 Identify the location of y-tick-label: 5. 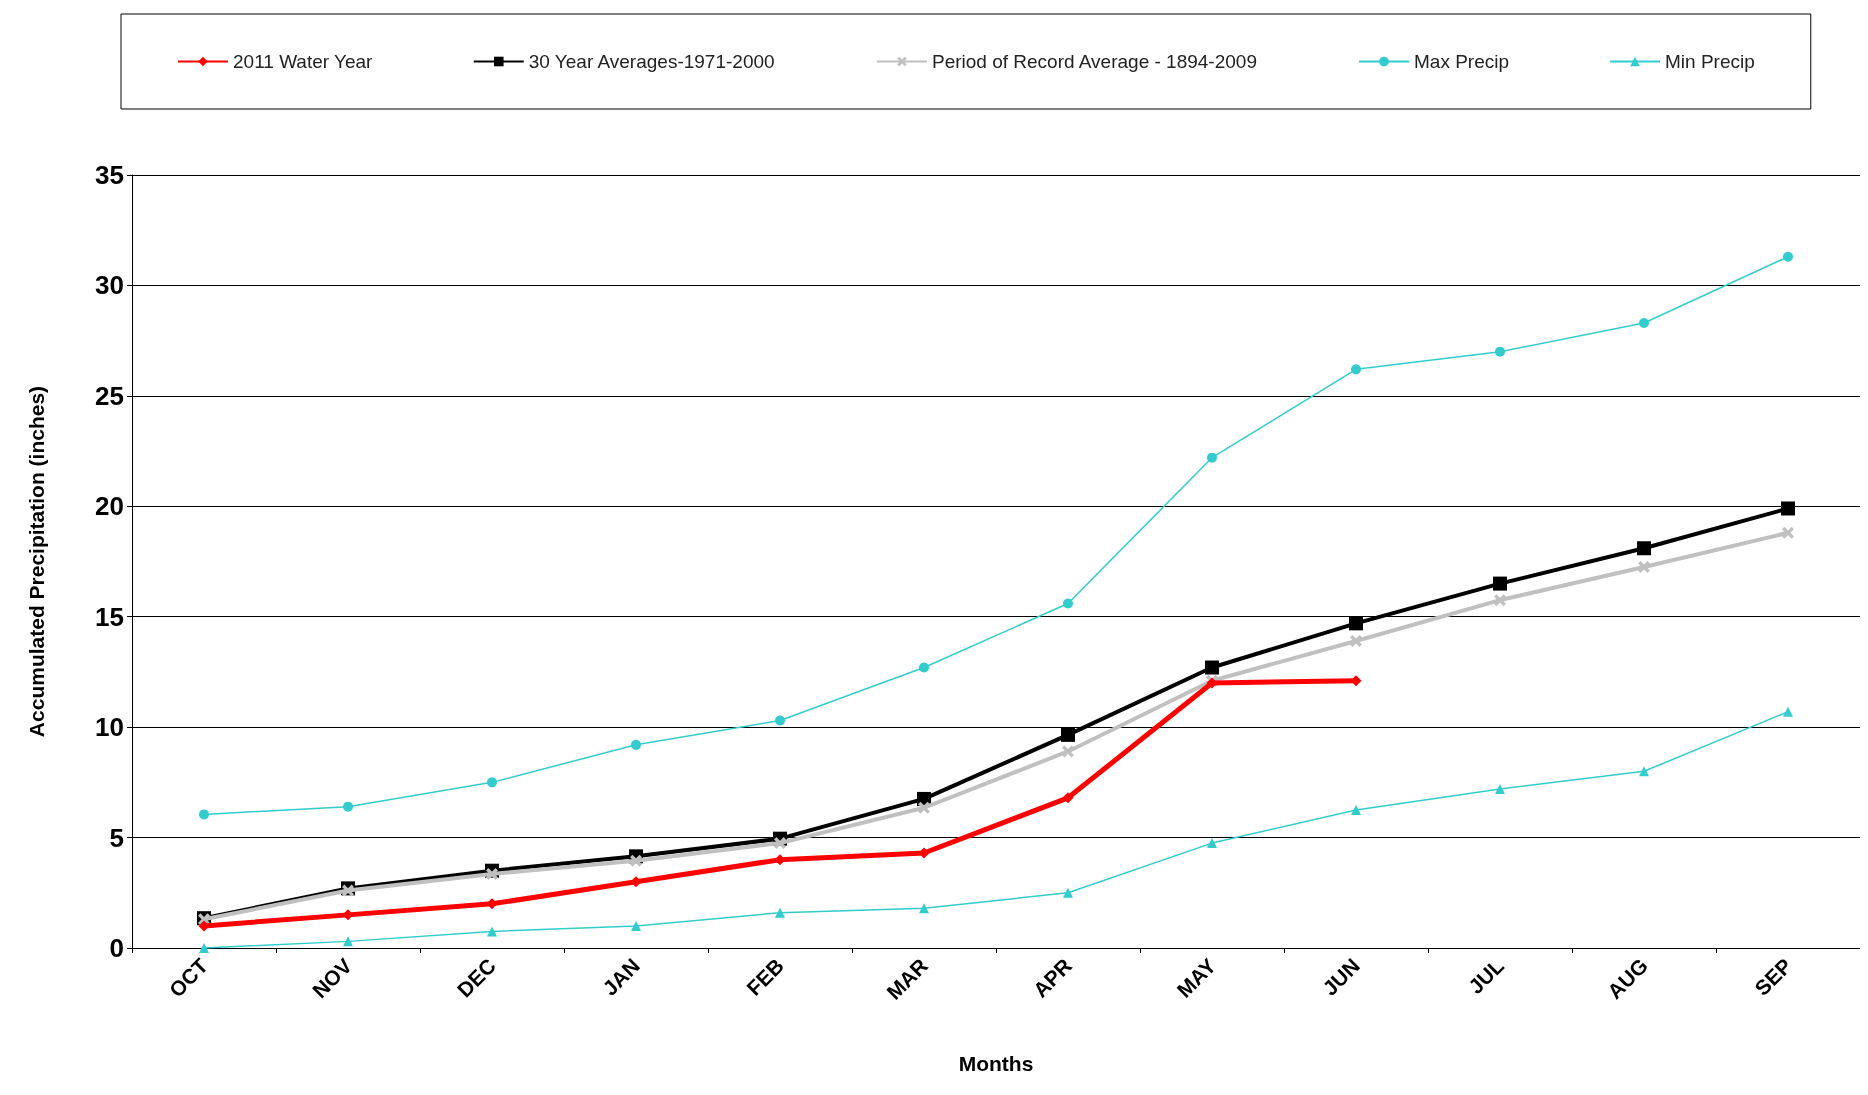
(116, 837).